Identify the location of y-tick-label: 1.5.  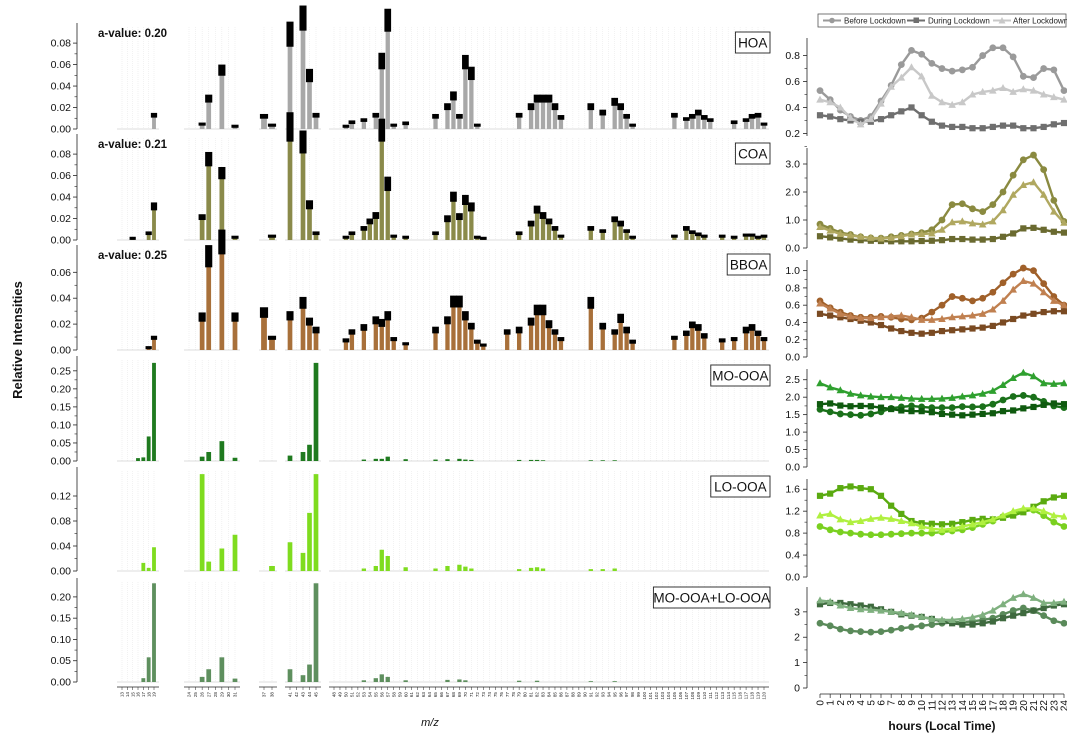
(792, 415).